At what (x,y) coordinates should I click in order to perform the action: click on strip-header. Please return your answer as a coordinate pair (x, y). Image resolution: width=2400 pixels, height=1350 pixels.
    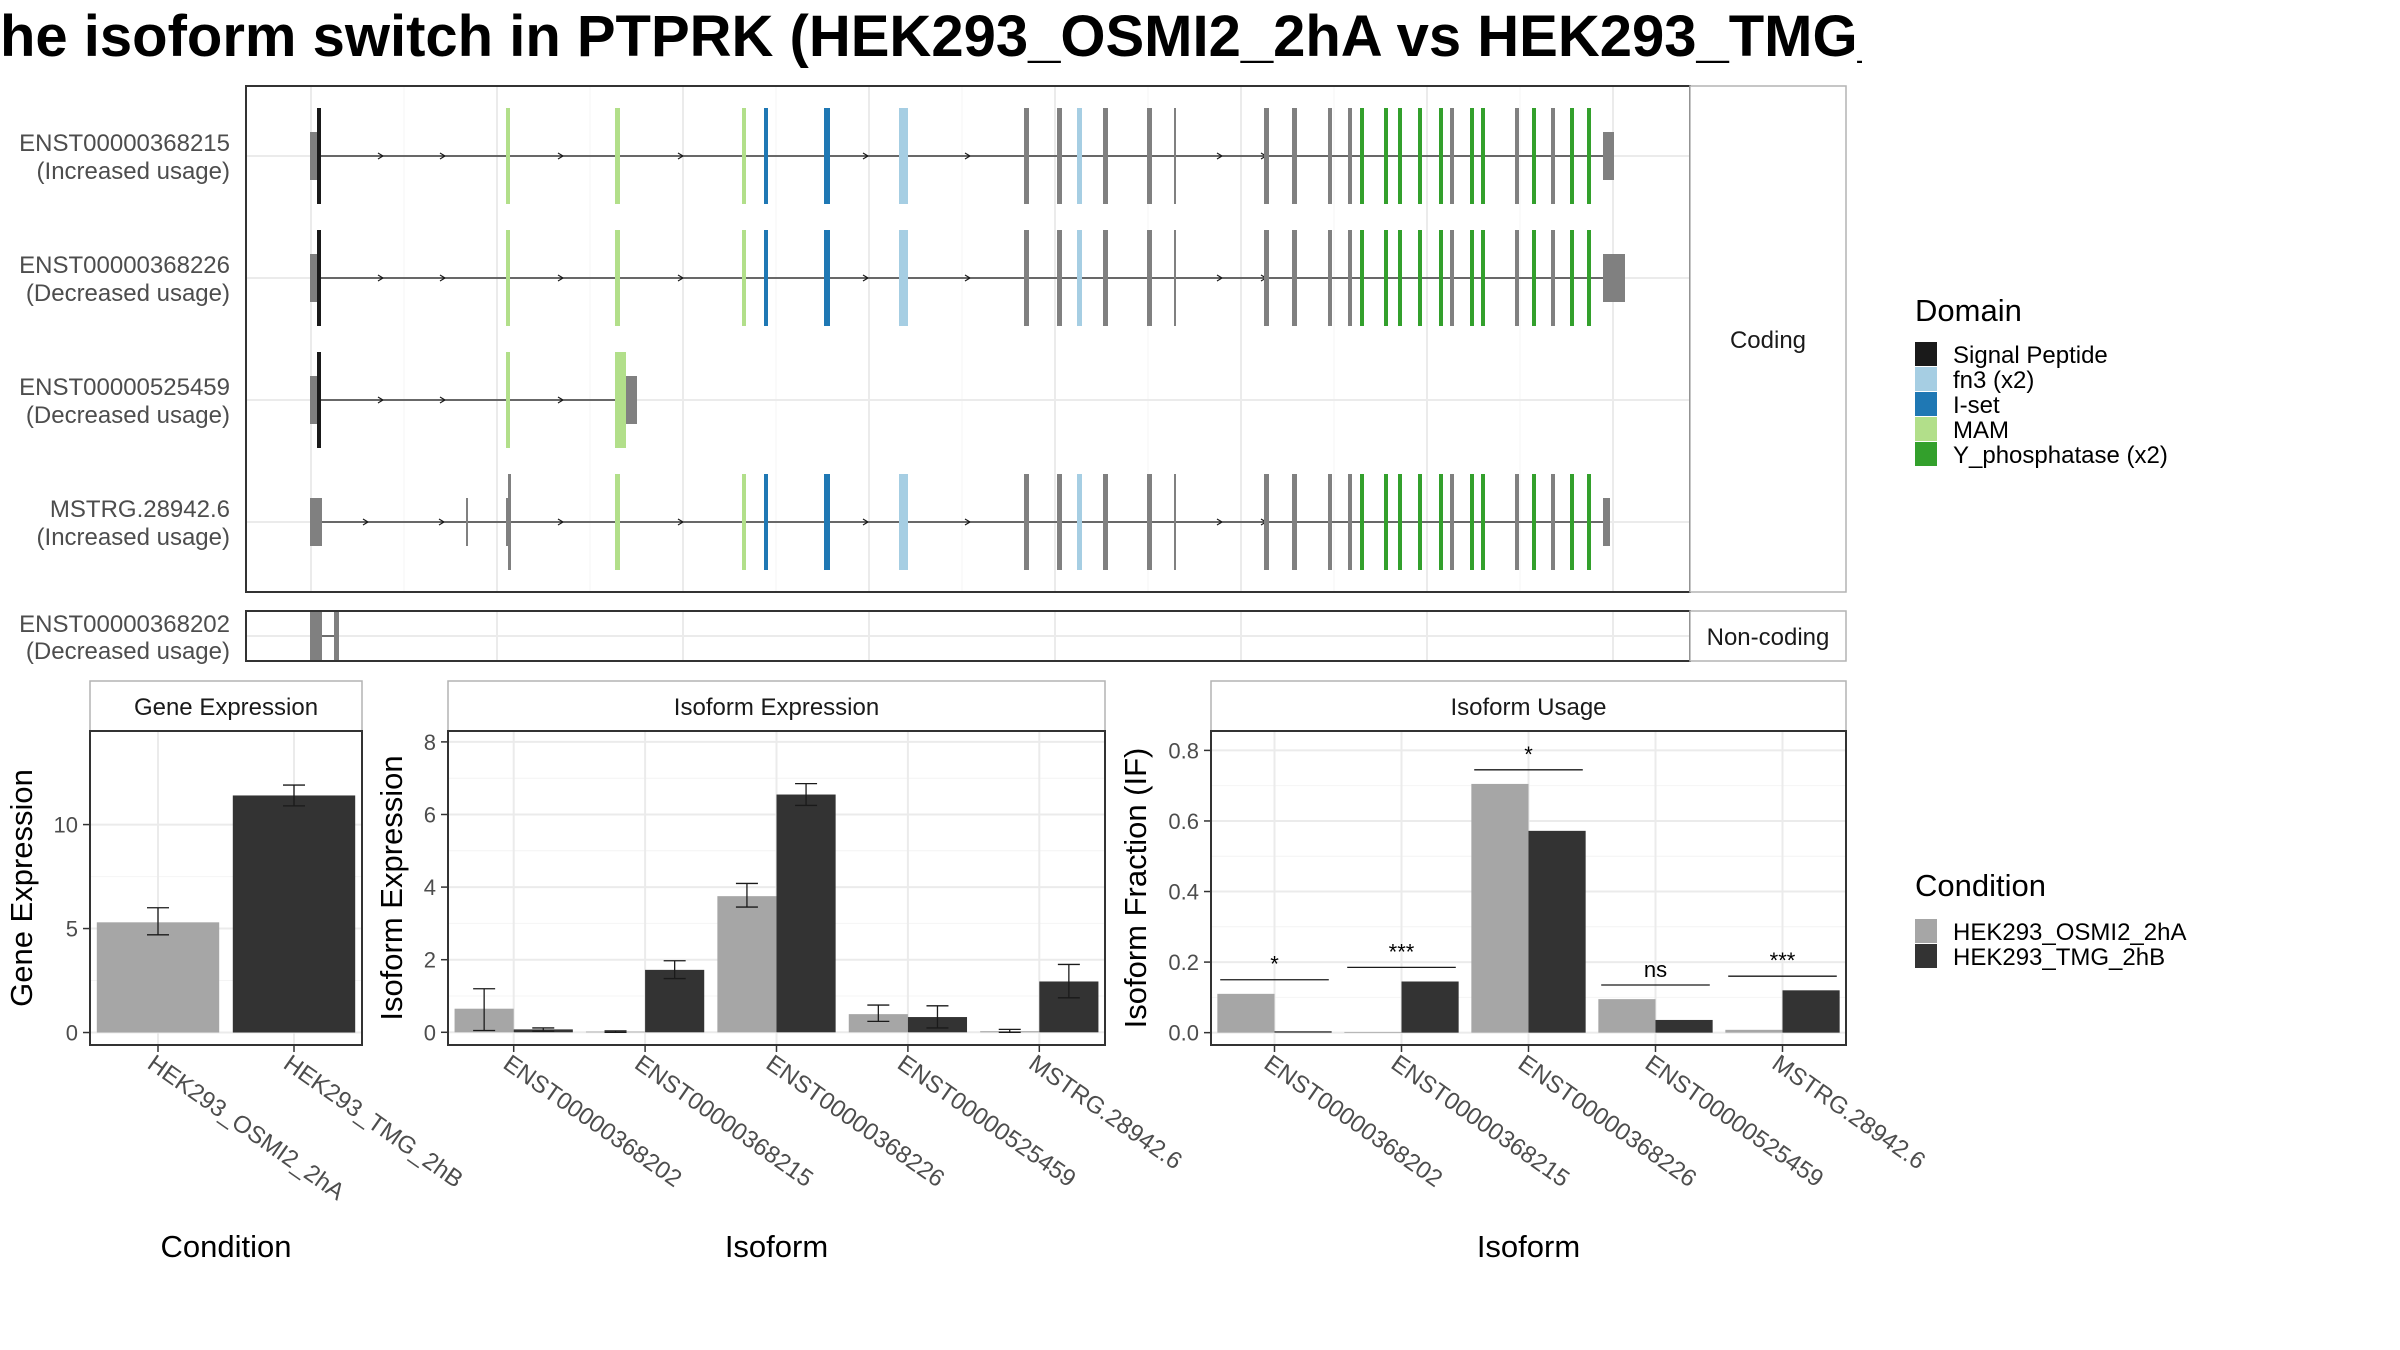
    Looking at the image, I should click on (226, 706).